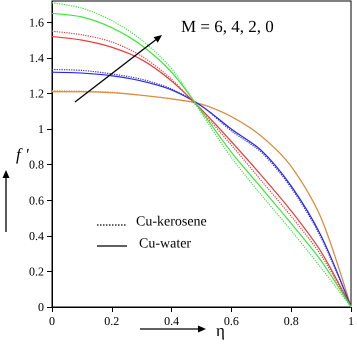 Image resolution: width=357 pixels, height=349 pixels. Describe the element at coordinates (351, 321) in the screenshot. I see `x-tick-label: 1` at that location.